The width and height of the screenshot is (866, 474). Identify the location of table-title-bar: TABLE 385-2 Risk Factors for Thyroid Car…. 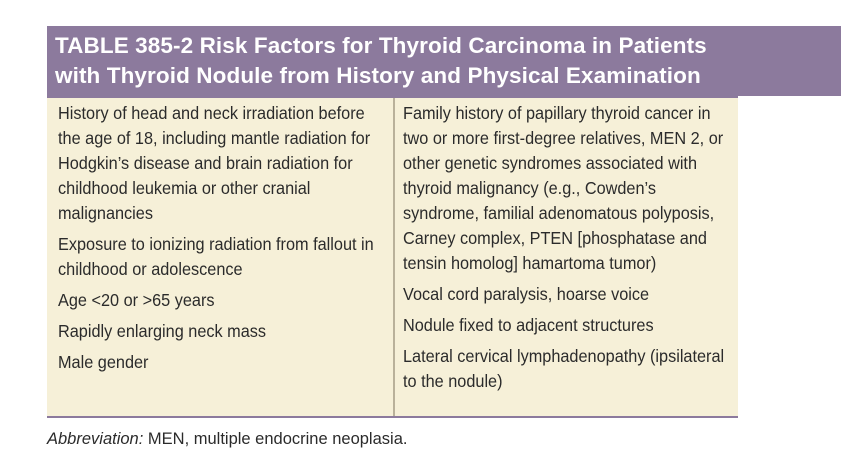
(444, 61).